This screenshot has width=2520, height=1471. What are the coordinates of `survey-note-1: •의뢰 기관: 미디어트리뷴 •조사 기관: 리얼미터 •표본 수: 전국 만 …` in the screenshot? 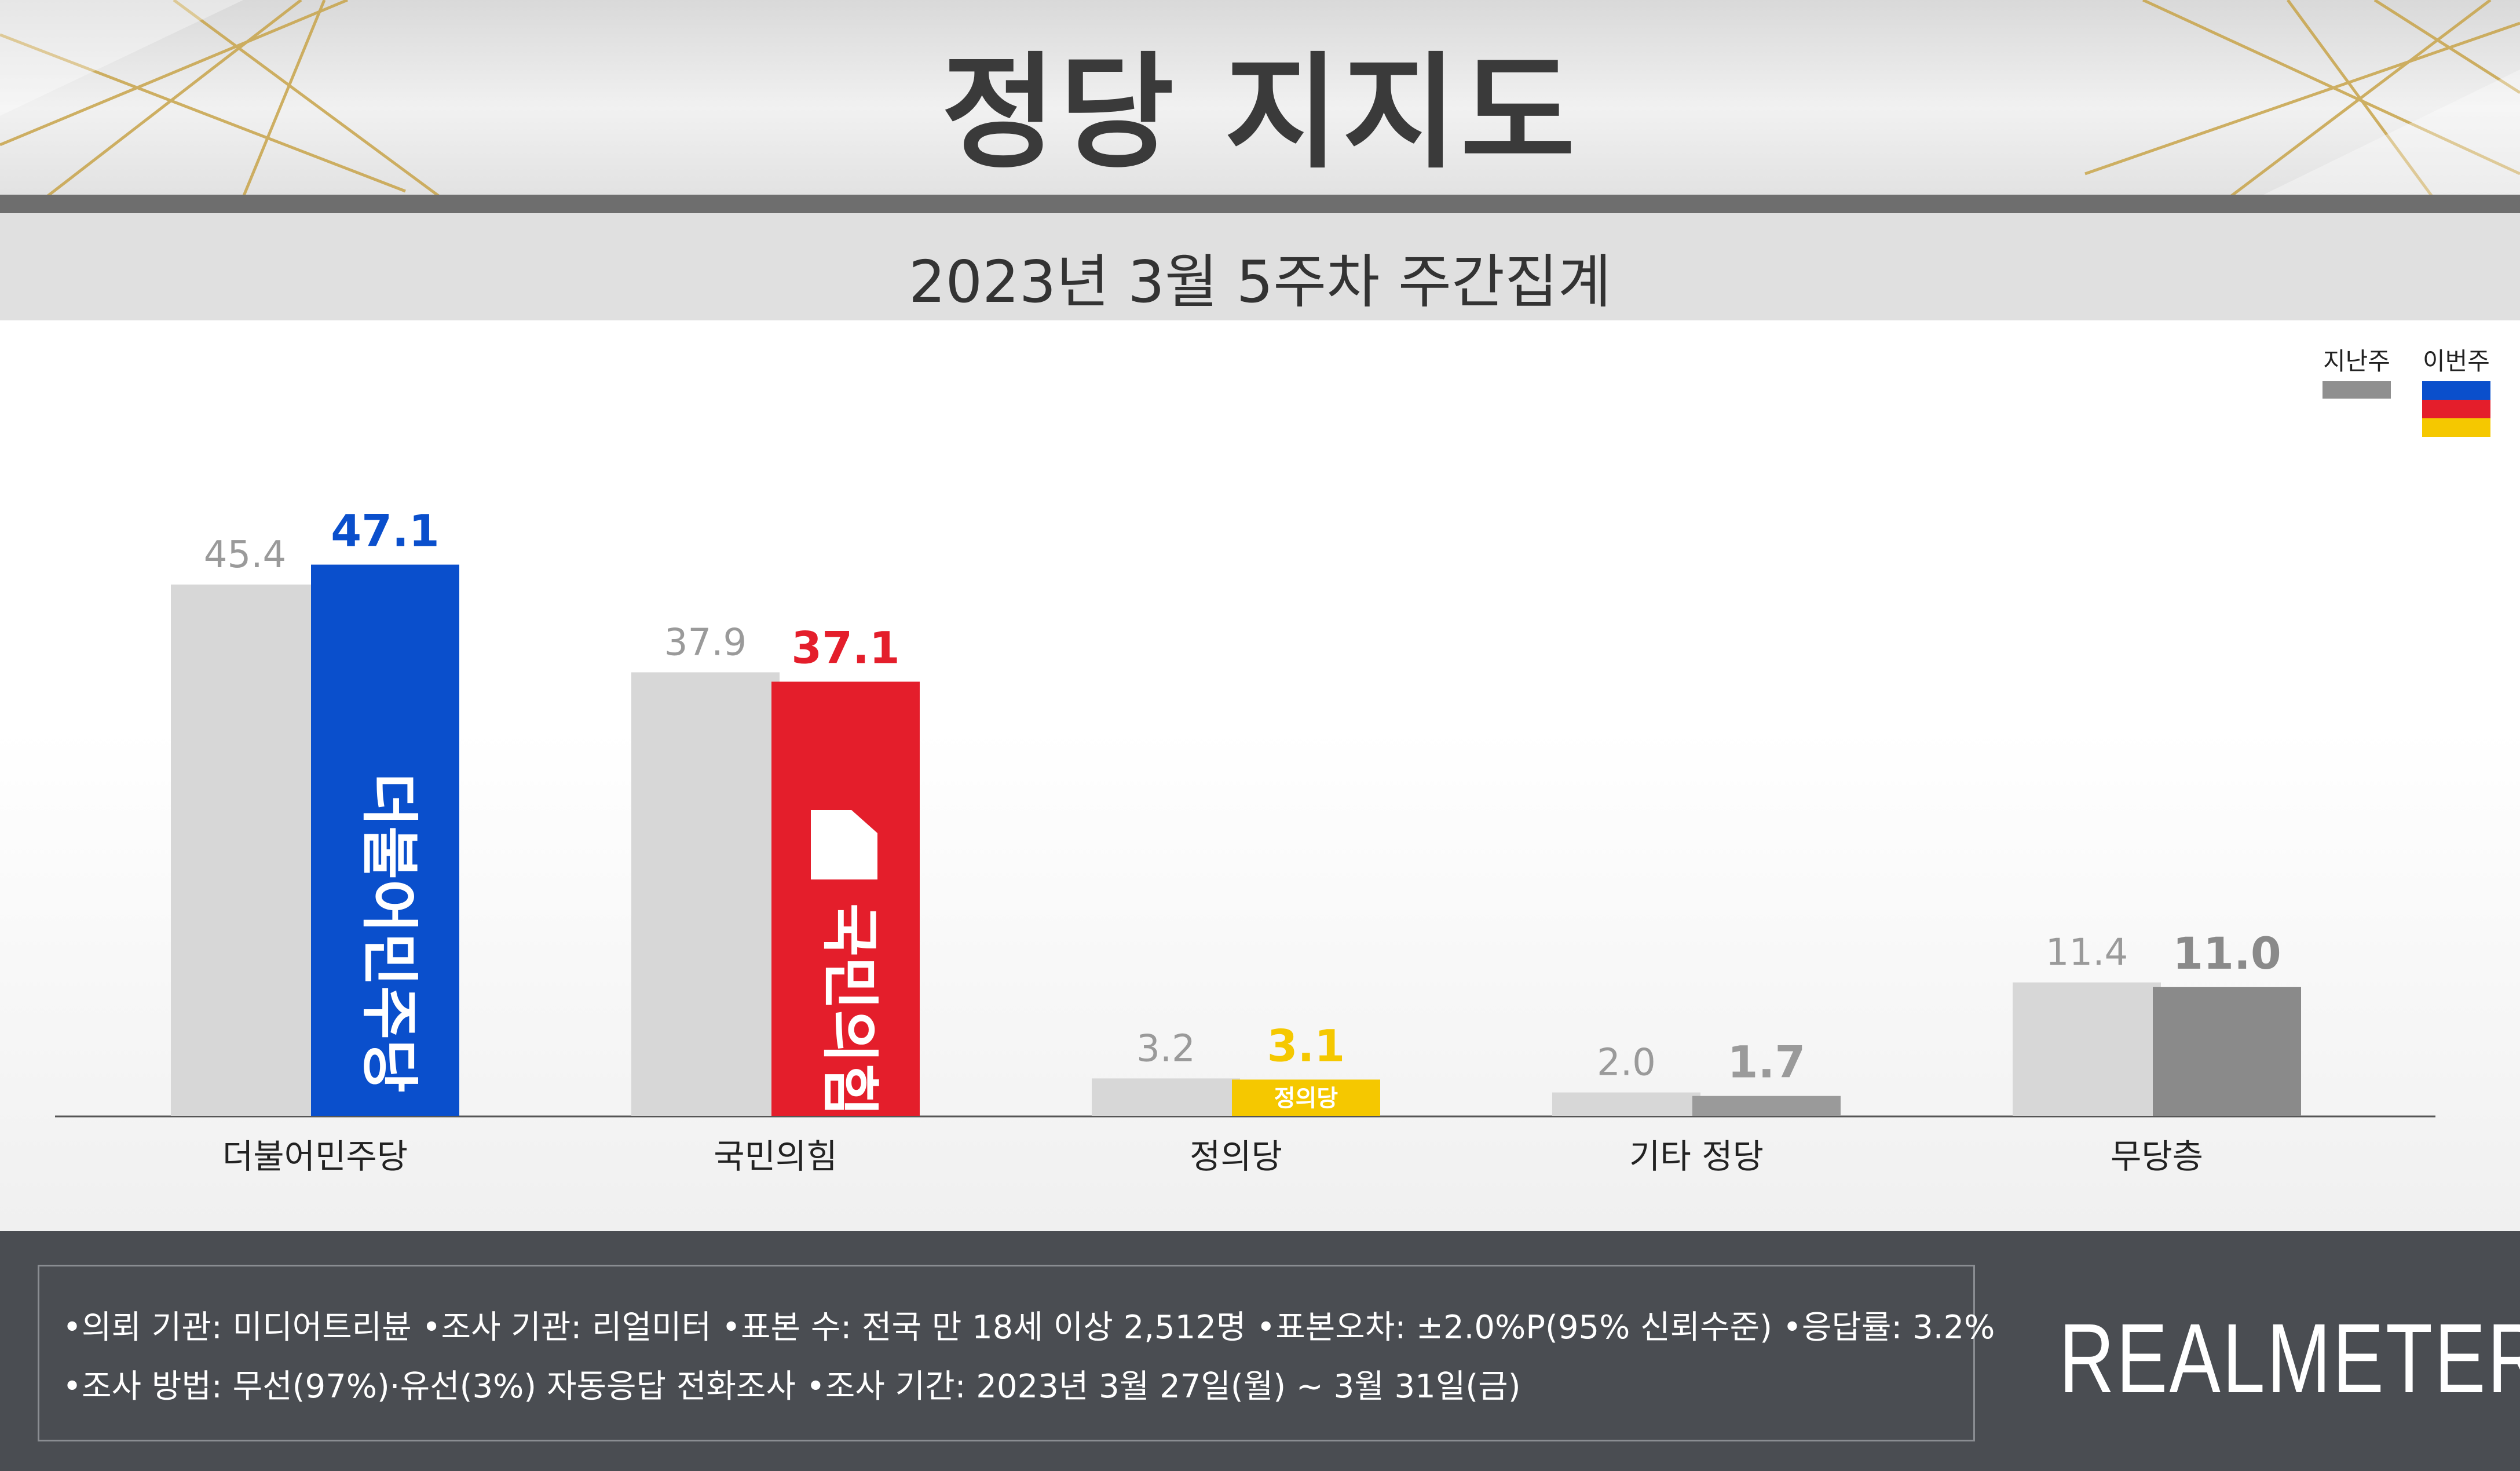 It's located at (1029, 1327).